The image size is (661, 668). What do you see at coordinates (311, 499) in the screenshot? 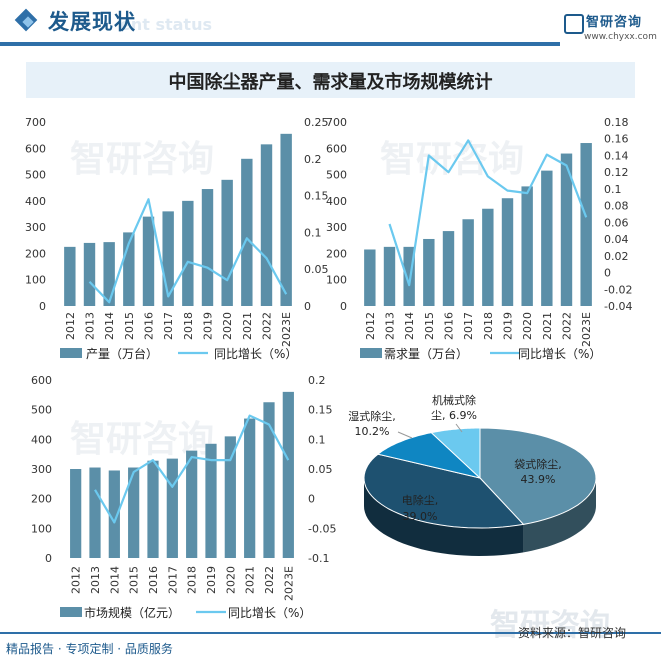
I see `y2-tick-label: 0` at bounding box center [311, 499].